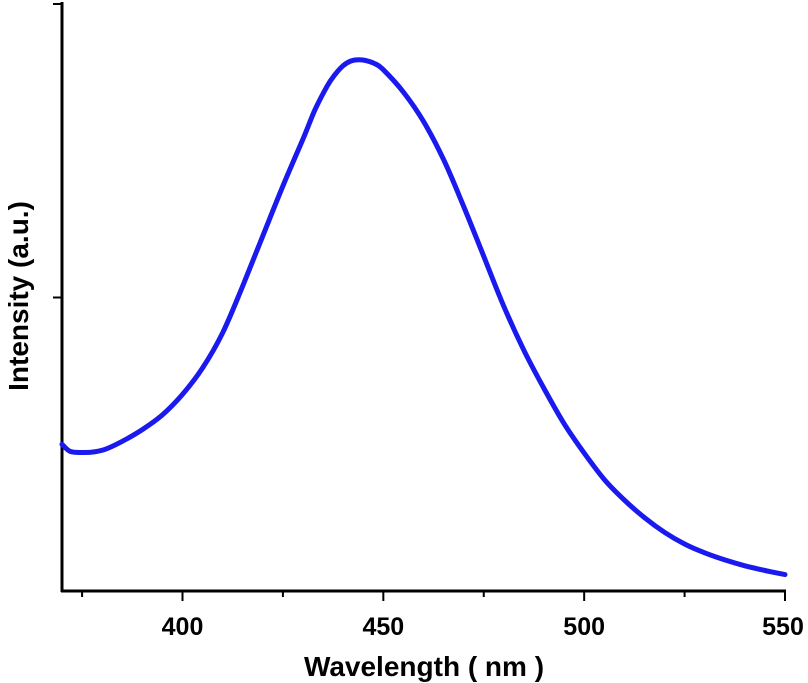  I want to click on x-axis-title: Wavelength ( nm ), so click(424, 666).